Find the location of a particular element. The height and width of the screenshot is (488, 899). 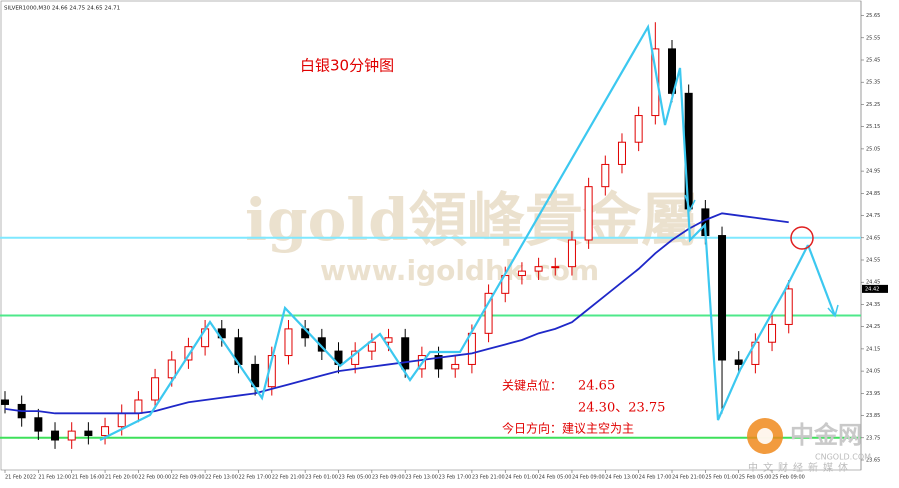

x-tick-label: 23 Feb 05:00 is located at coordinates (355, 478).